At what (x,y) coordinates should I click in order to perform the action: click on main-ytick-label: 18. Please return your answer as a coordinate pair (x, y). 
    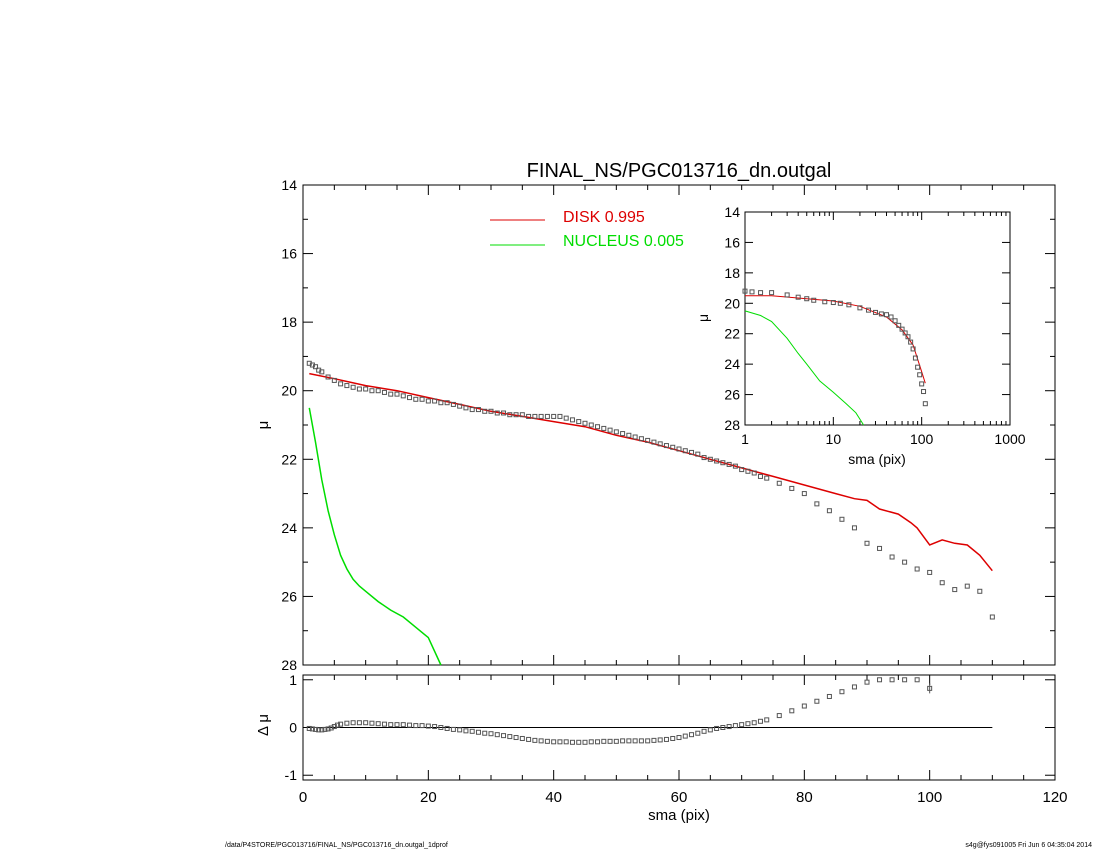
    Looking at the image, I should click on (289, 322).